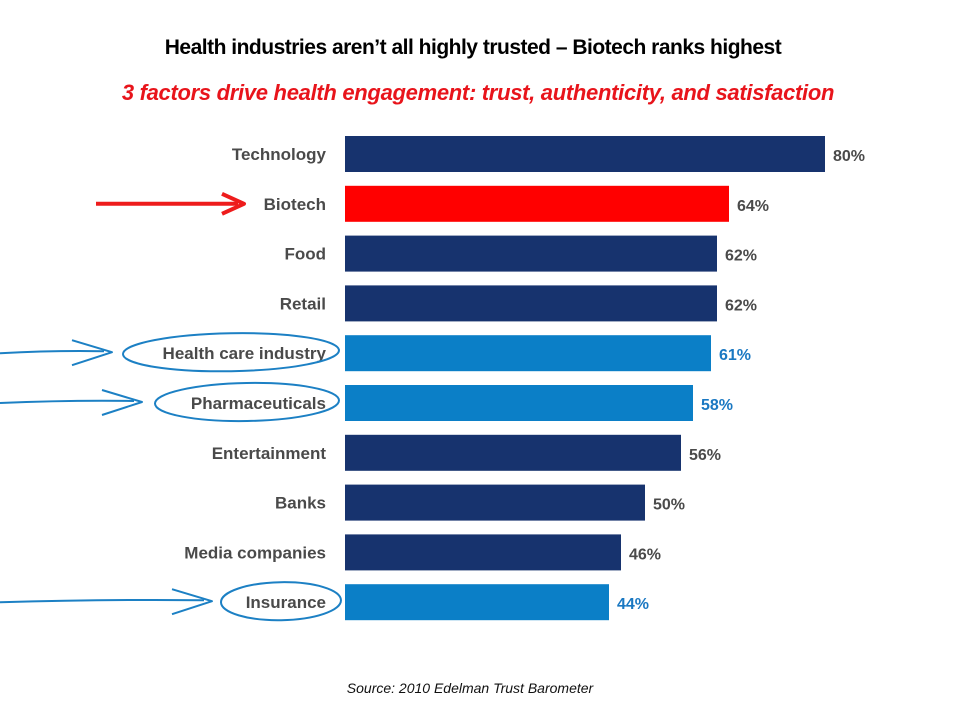 The image size is (960, 720). What do you see at coordinates (470, 688) in the screenshot?
I see `source-note: Source: 2010 Edelman Trust Barometer` at bounding box center [470, 688].